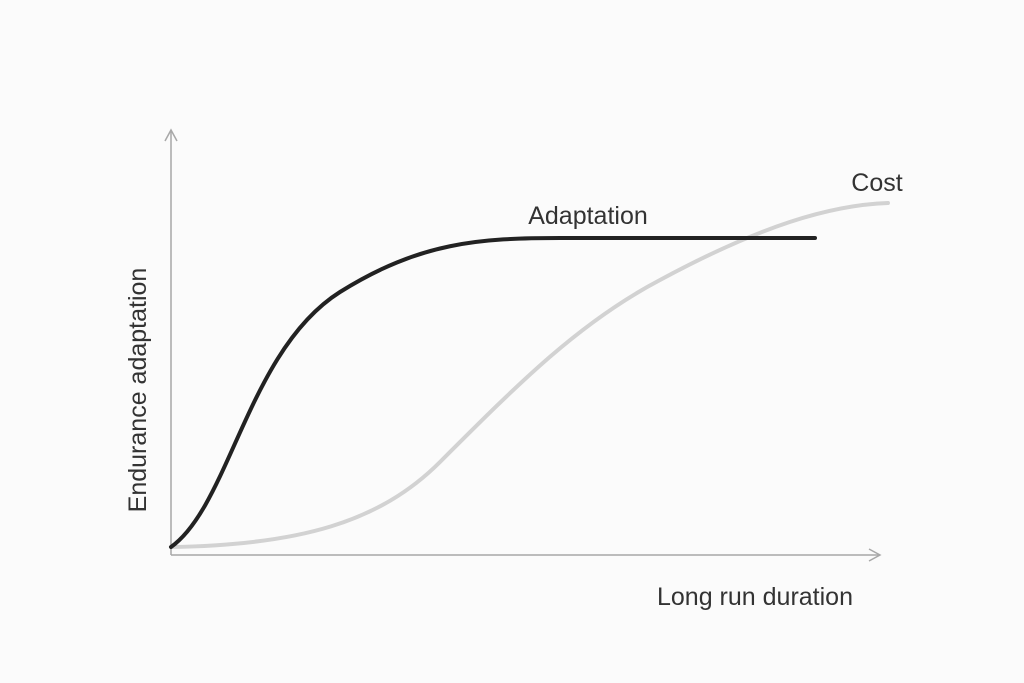  What do you see at coordinates (588, 216) in the screenshot?
I see `adaptation-label: Adaptation` at bounding box center [588, 216].